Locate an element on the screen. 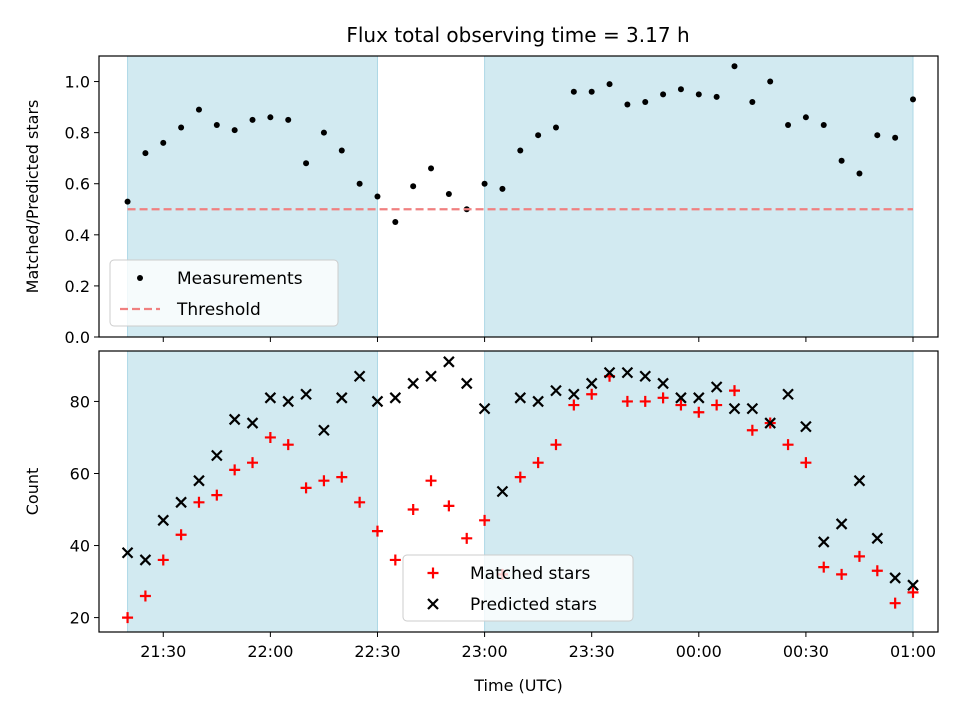  y-tick-label: 20 is located at coordinates (80, 618).